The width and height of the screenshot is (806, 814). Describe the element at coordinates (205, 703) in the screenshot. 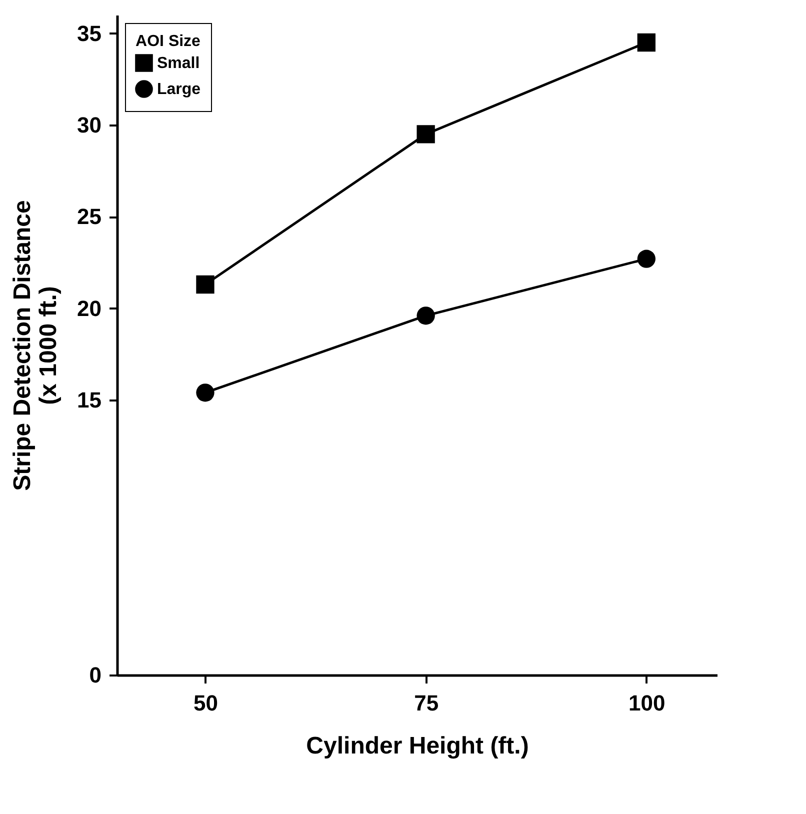

I see `x-tick-label: 50` at that location.